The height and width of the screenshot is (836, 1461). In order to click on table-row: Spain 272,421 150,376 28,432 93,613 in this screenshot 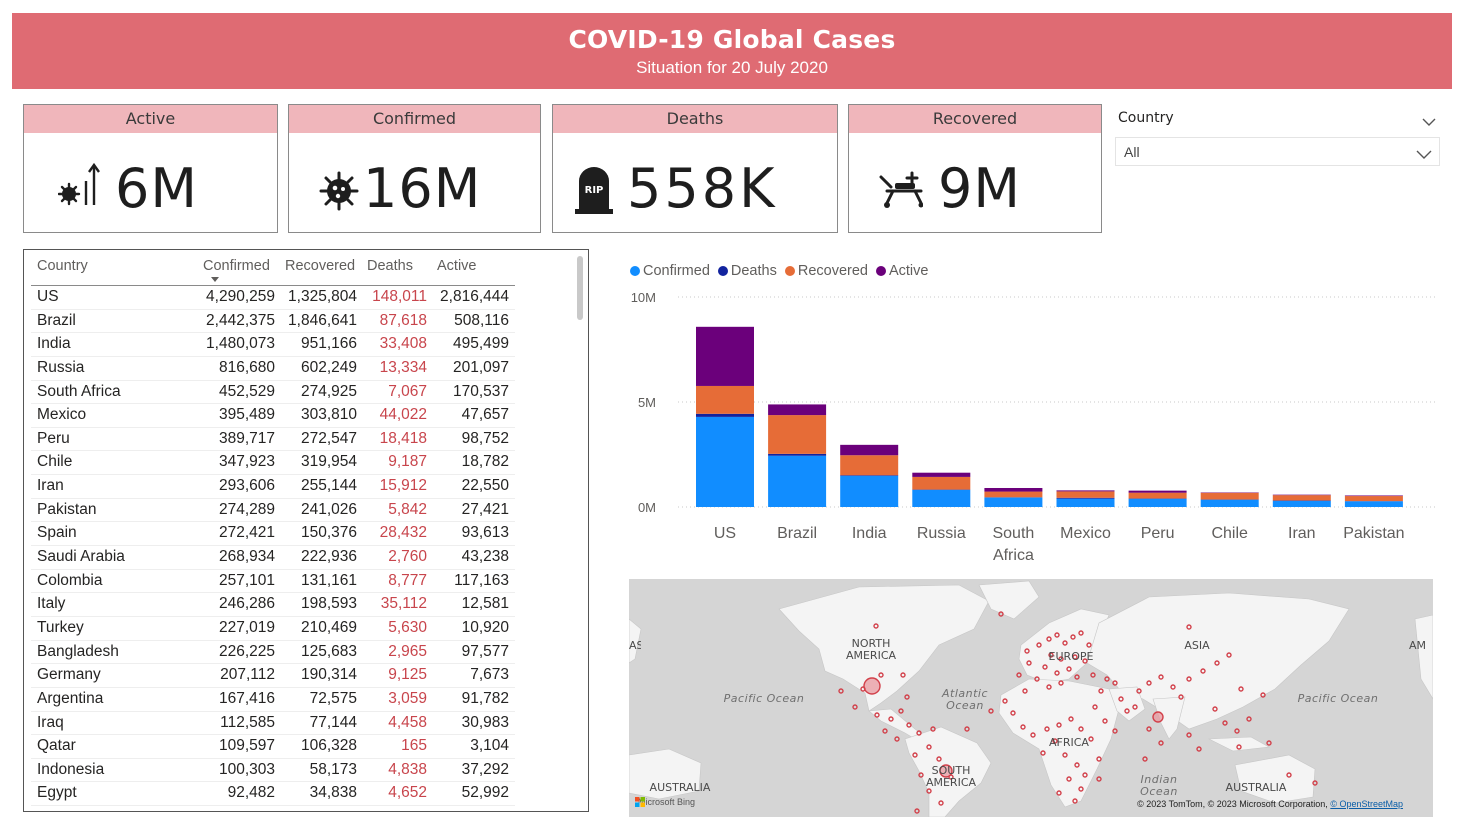, I will do `click(273, 534)`.